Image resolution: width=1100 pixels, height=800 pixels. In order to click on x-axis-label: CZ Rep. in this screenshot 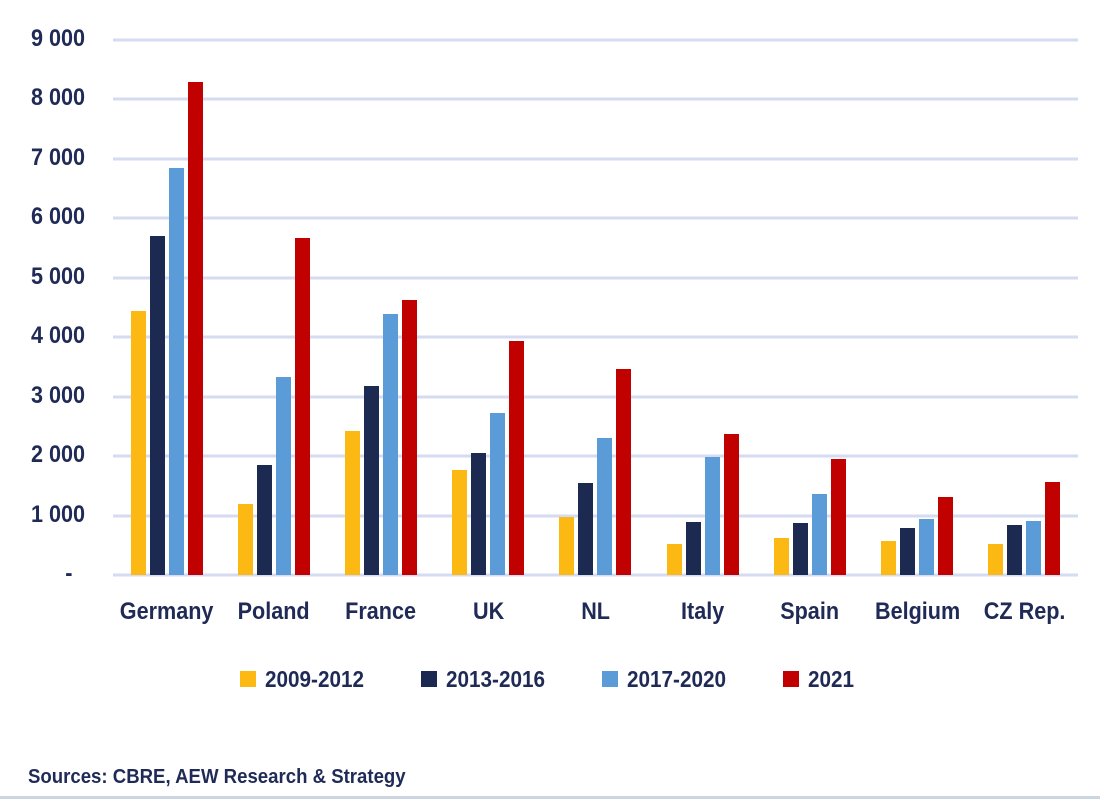, I will do `click(1024, 611)`.